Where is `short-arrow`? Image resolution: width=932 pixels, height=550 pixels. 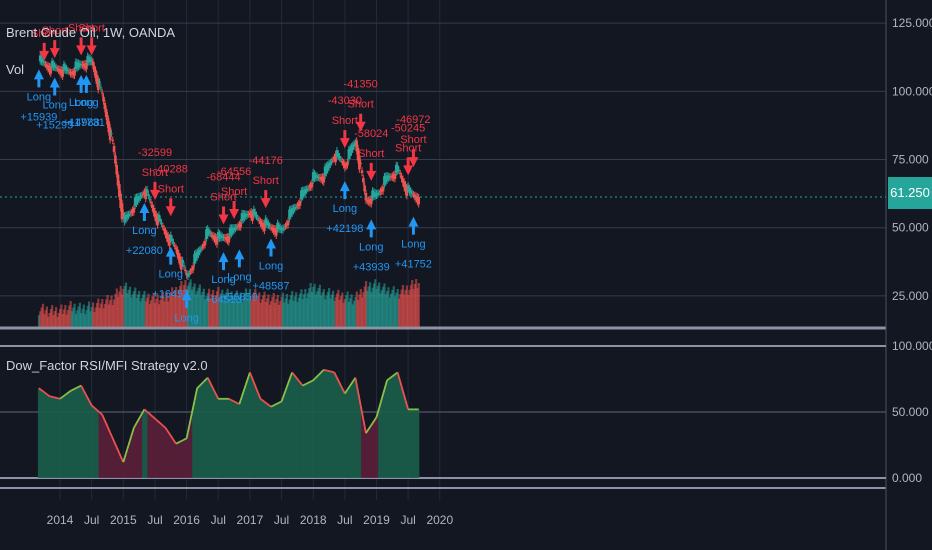 short-arrow is located at coordinates (371, 171).